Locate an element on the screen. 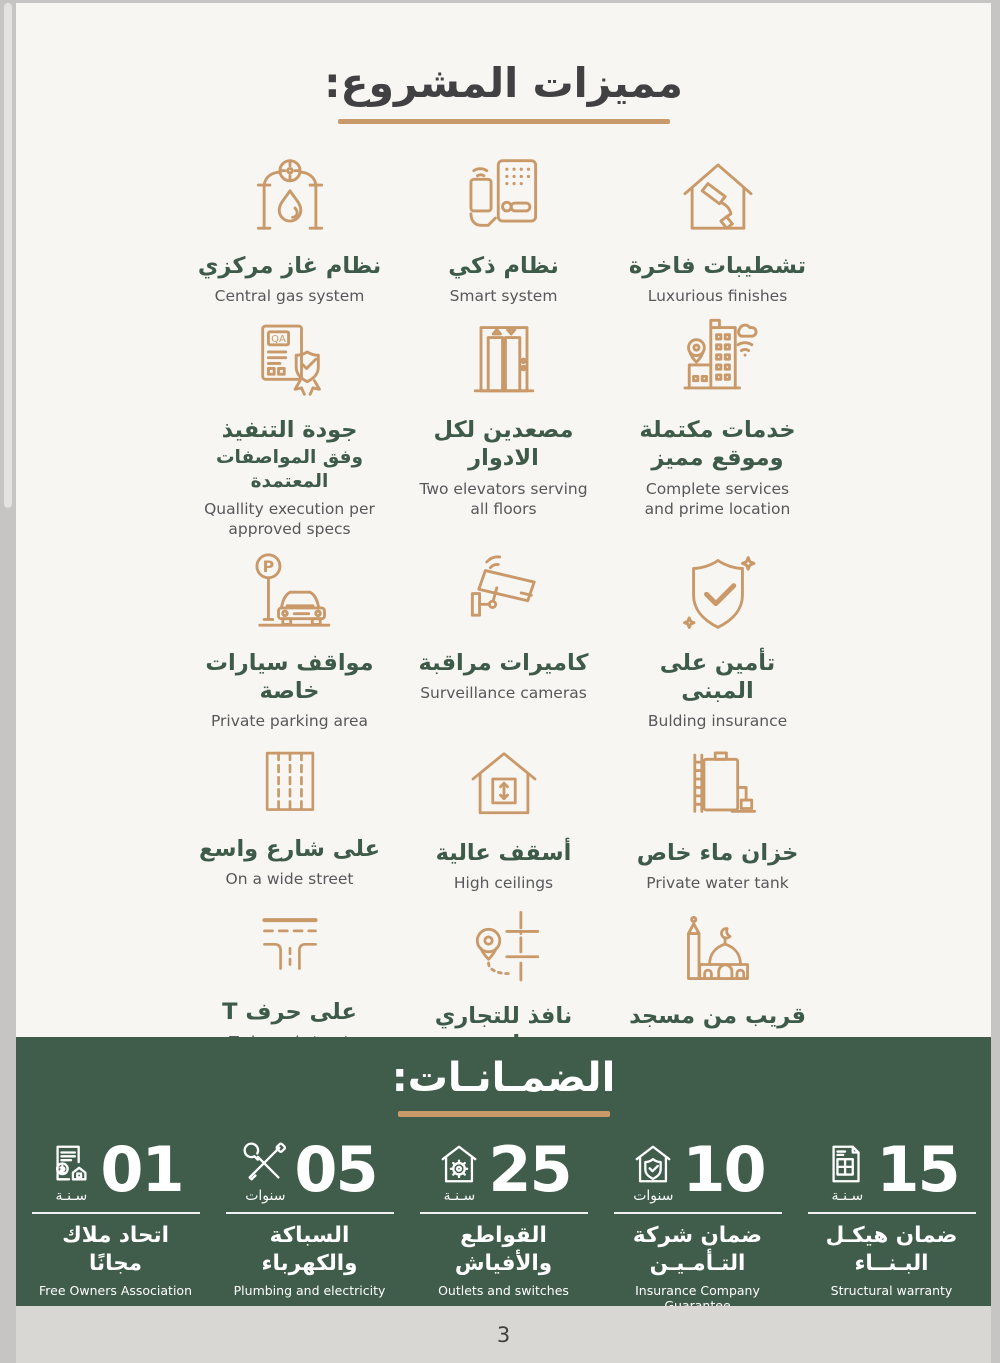 This screenshot has width=1000, height=1363. guarantee-title-ar: ضمان شركة التـأمـيـن is located at coordinates (697, 1249).